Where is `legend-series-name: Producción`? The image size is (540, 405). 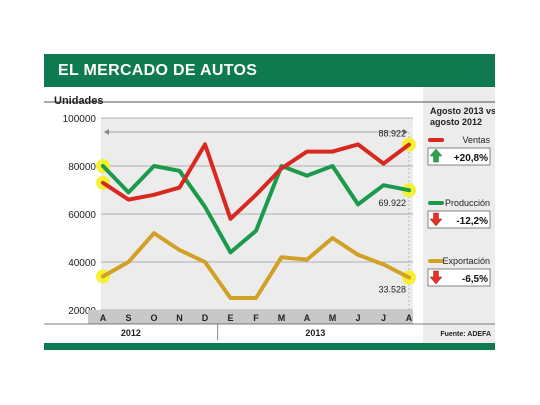 legend-series-name: Producción is located at coordinates (467, 203).